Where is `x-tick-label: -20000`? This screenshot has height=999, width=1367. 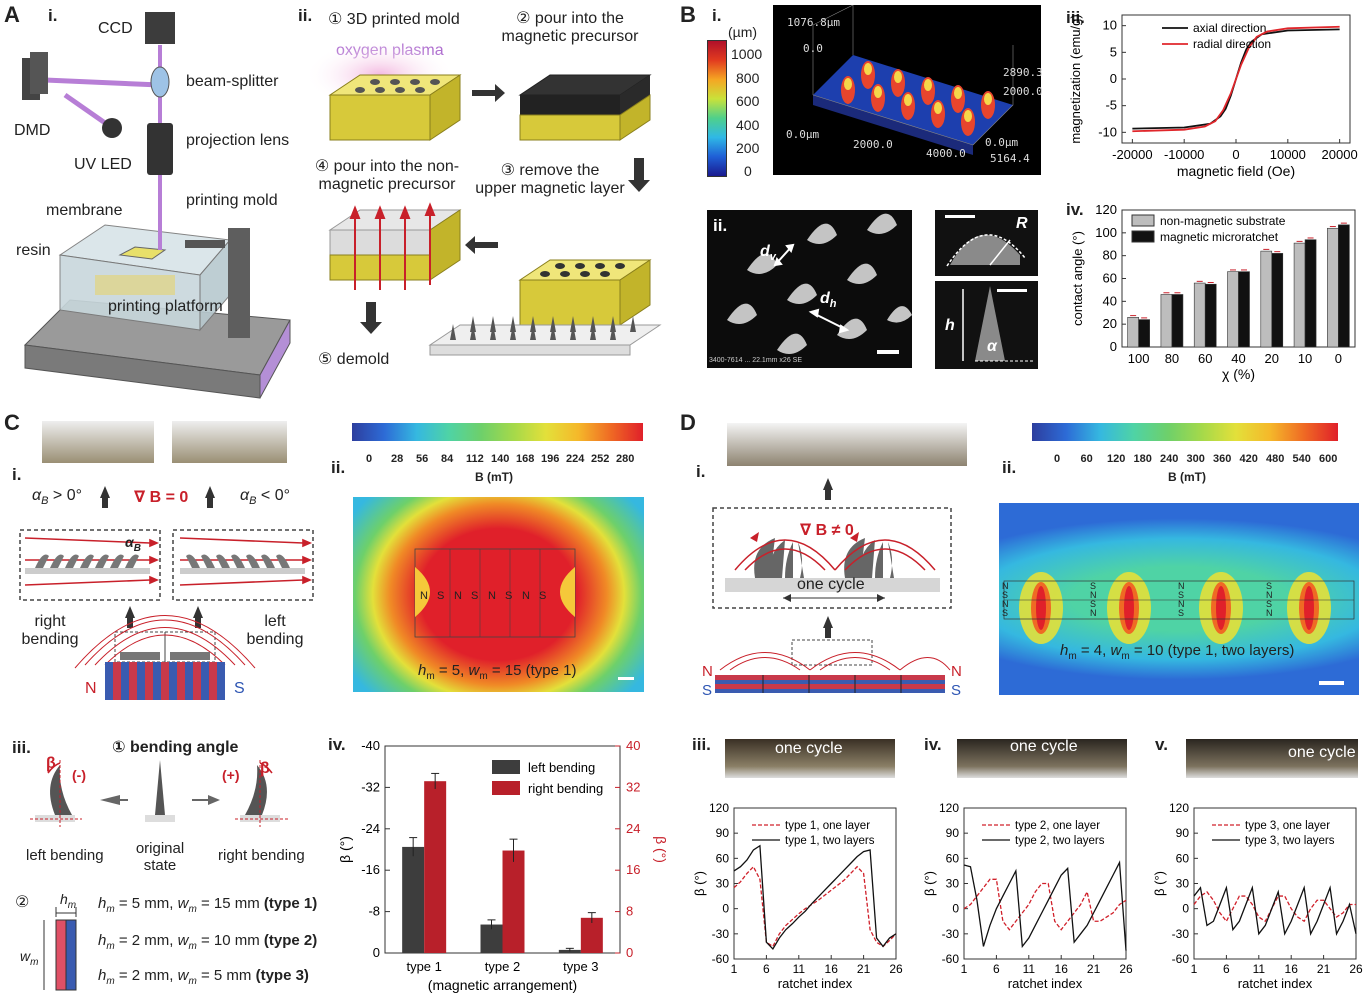 x-tick-label: -20000 is located at coordinates (1132, 154).